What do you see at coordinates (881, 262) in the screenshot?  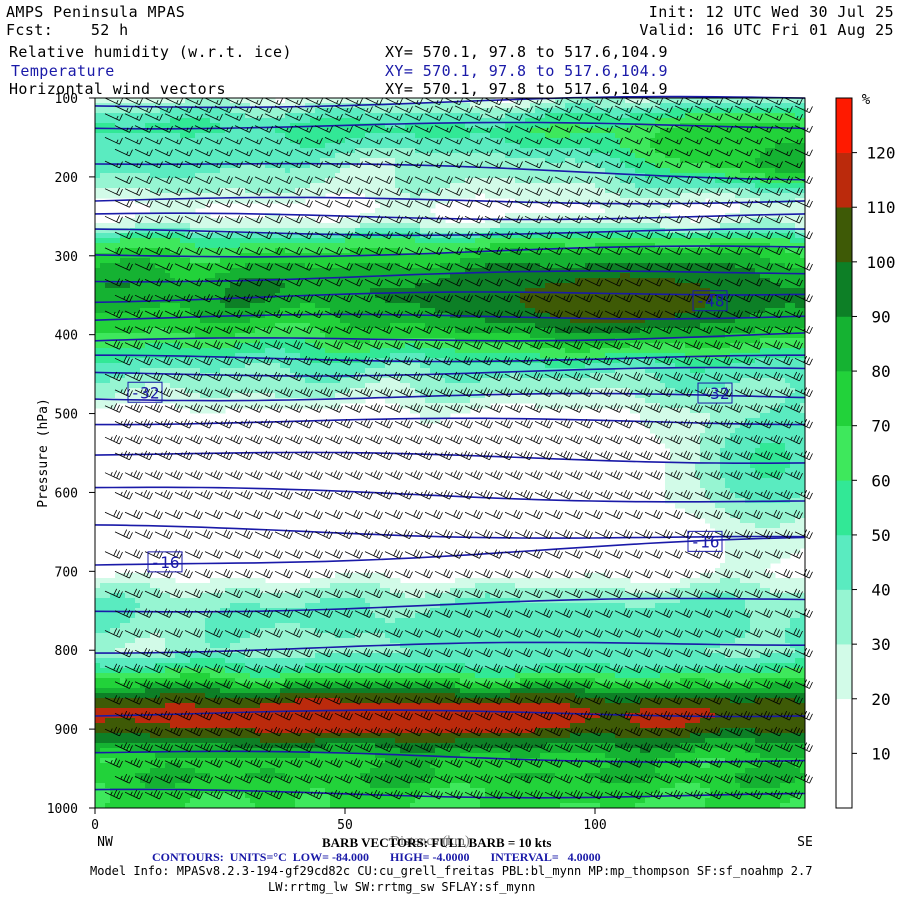 I see `colorbar-label: 100` at bounding box center [881, 262].